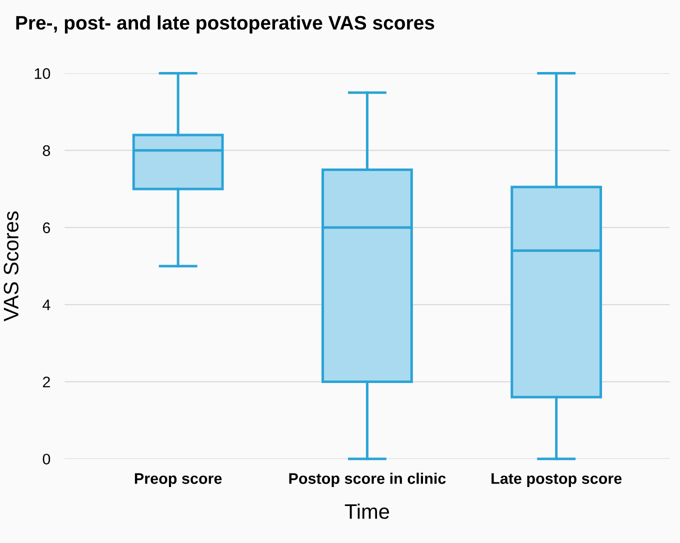 This screenshot has height=543, width=680. Describe the element at coordinates (11, 266) in the screenshot. I see `y-axis-title: VAS Scores` at that location.